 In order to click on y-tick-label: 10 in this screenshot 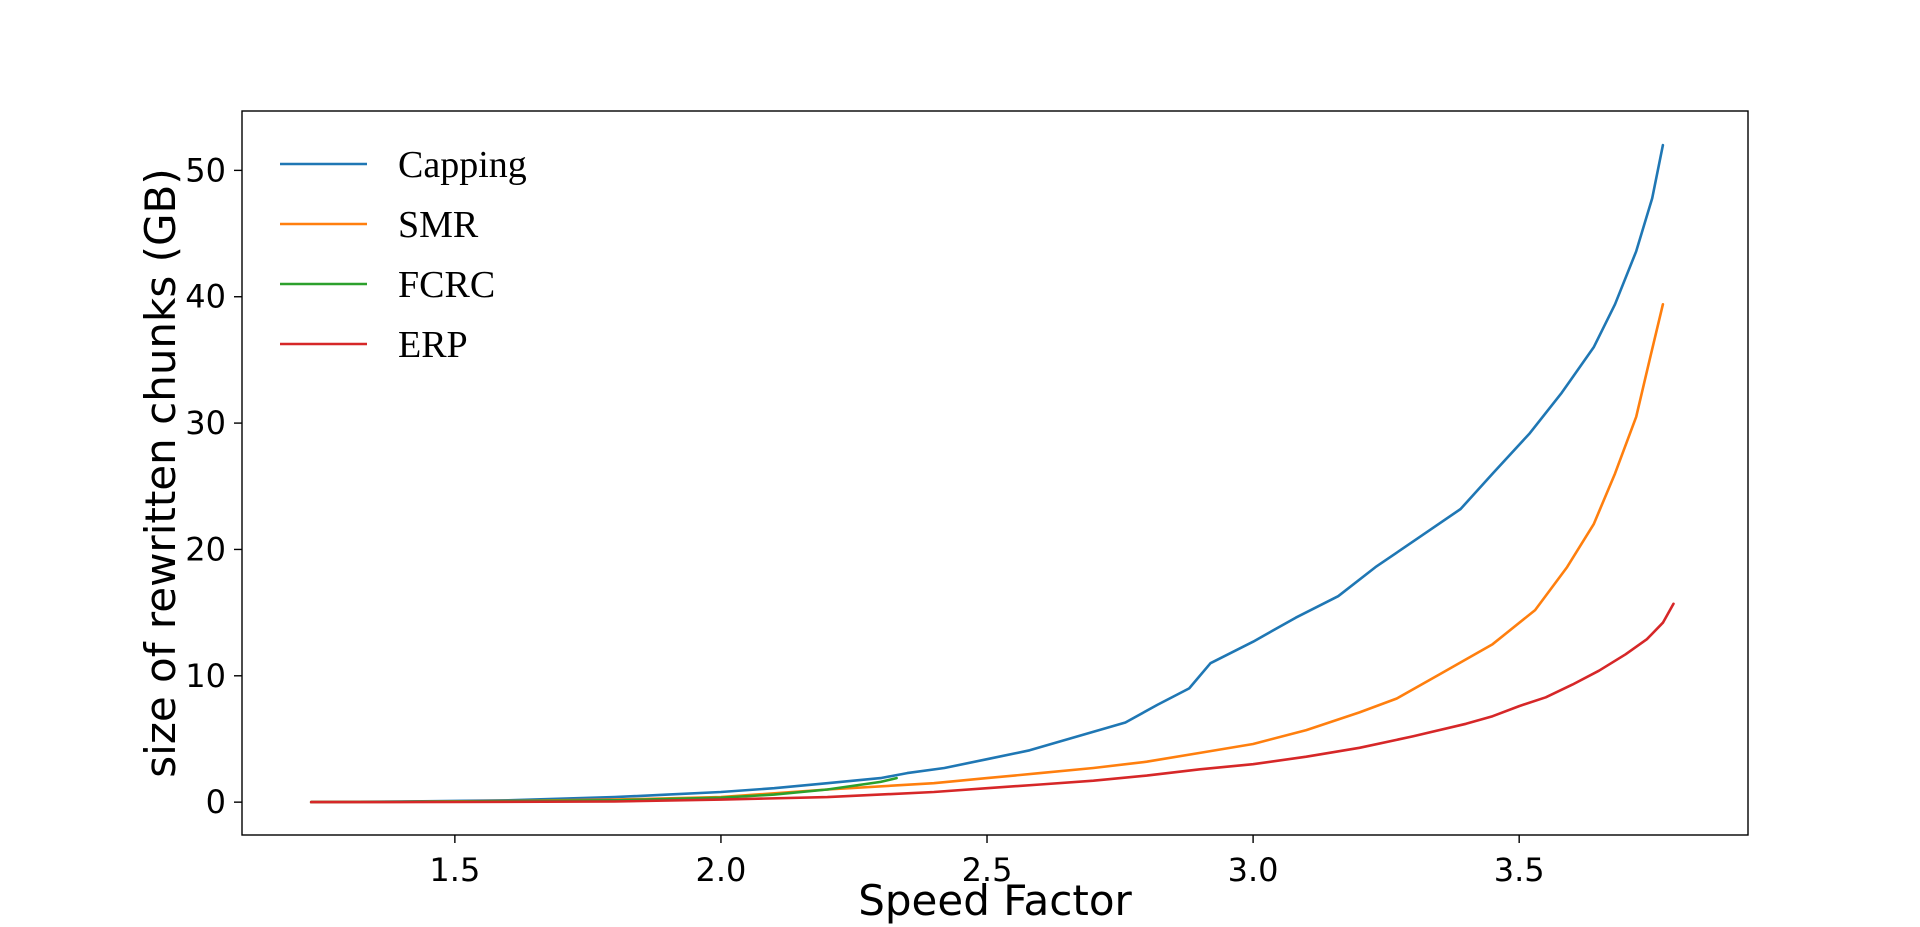, I will do `click(205, 676)`.